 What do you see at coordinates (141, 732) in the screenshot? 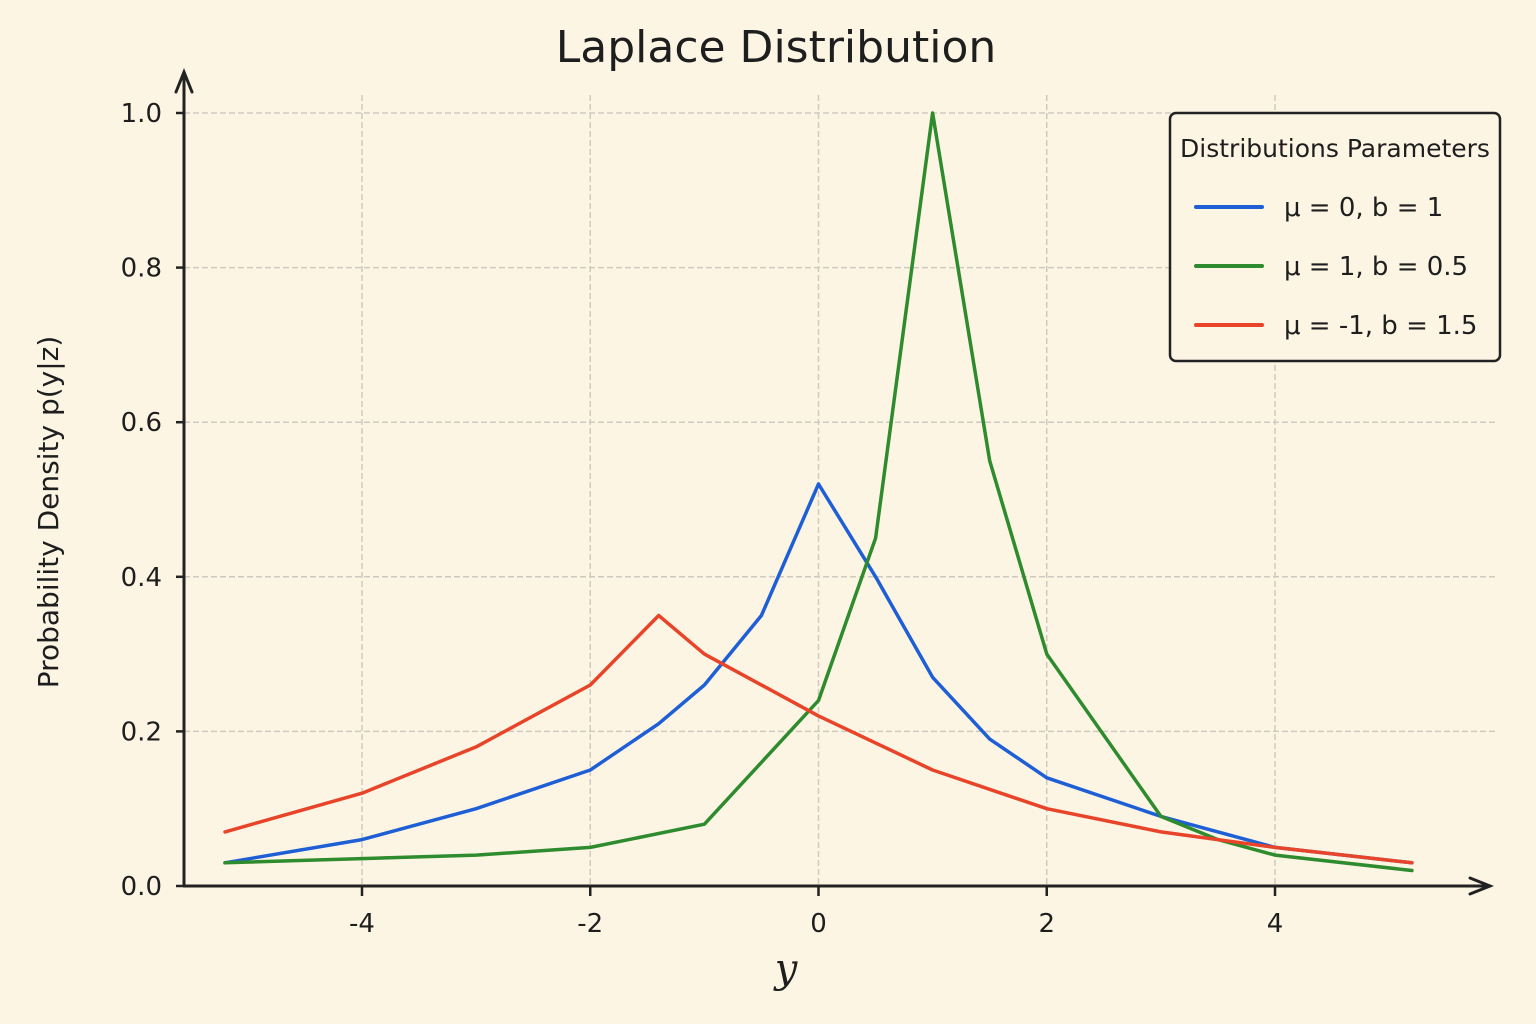
I see `y-tick-label: 0.2` at bounding box center [141, 732].